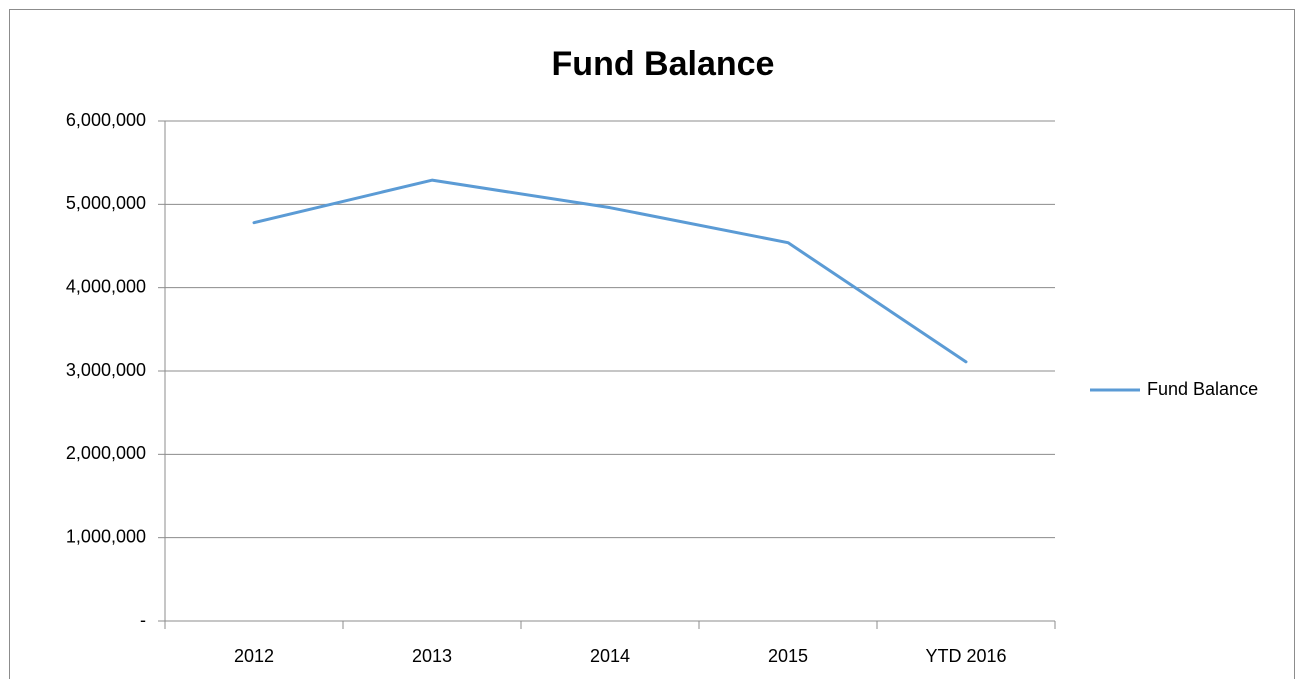 Image resolution: width=1302 pixels, height=684 pixels. I want to click on x-tick-label: 2014, so click(610, 656).